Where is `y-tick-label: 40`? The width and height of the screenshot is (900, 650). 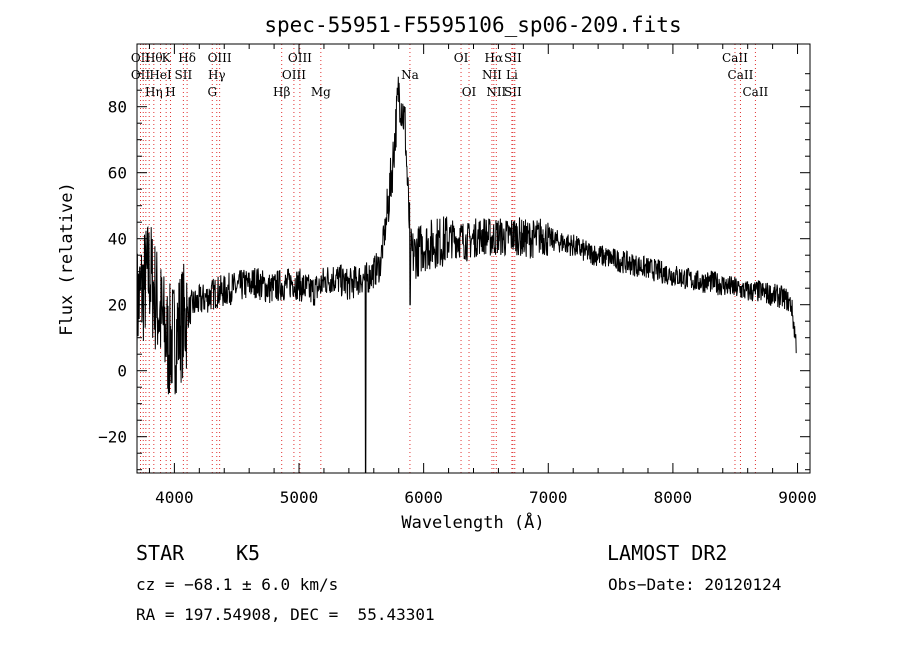
y-tick-label: 40 is located at coordinates (117, 239).